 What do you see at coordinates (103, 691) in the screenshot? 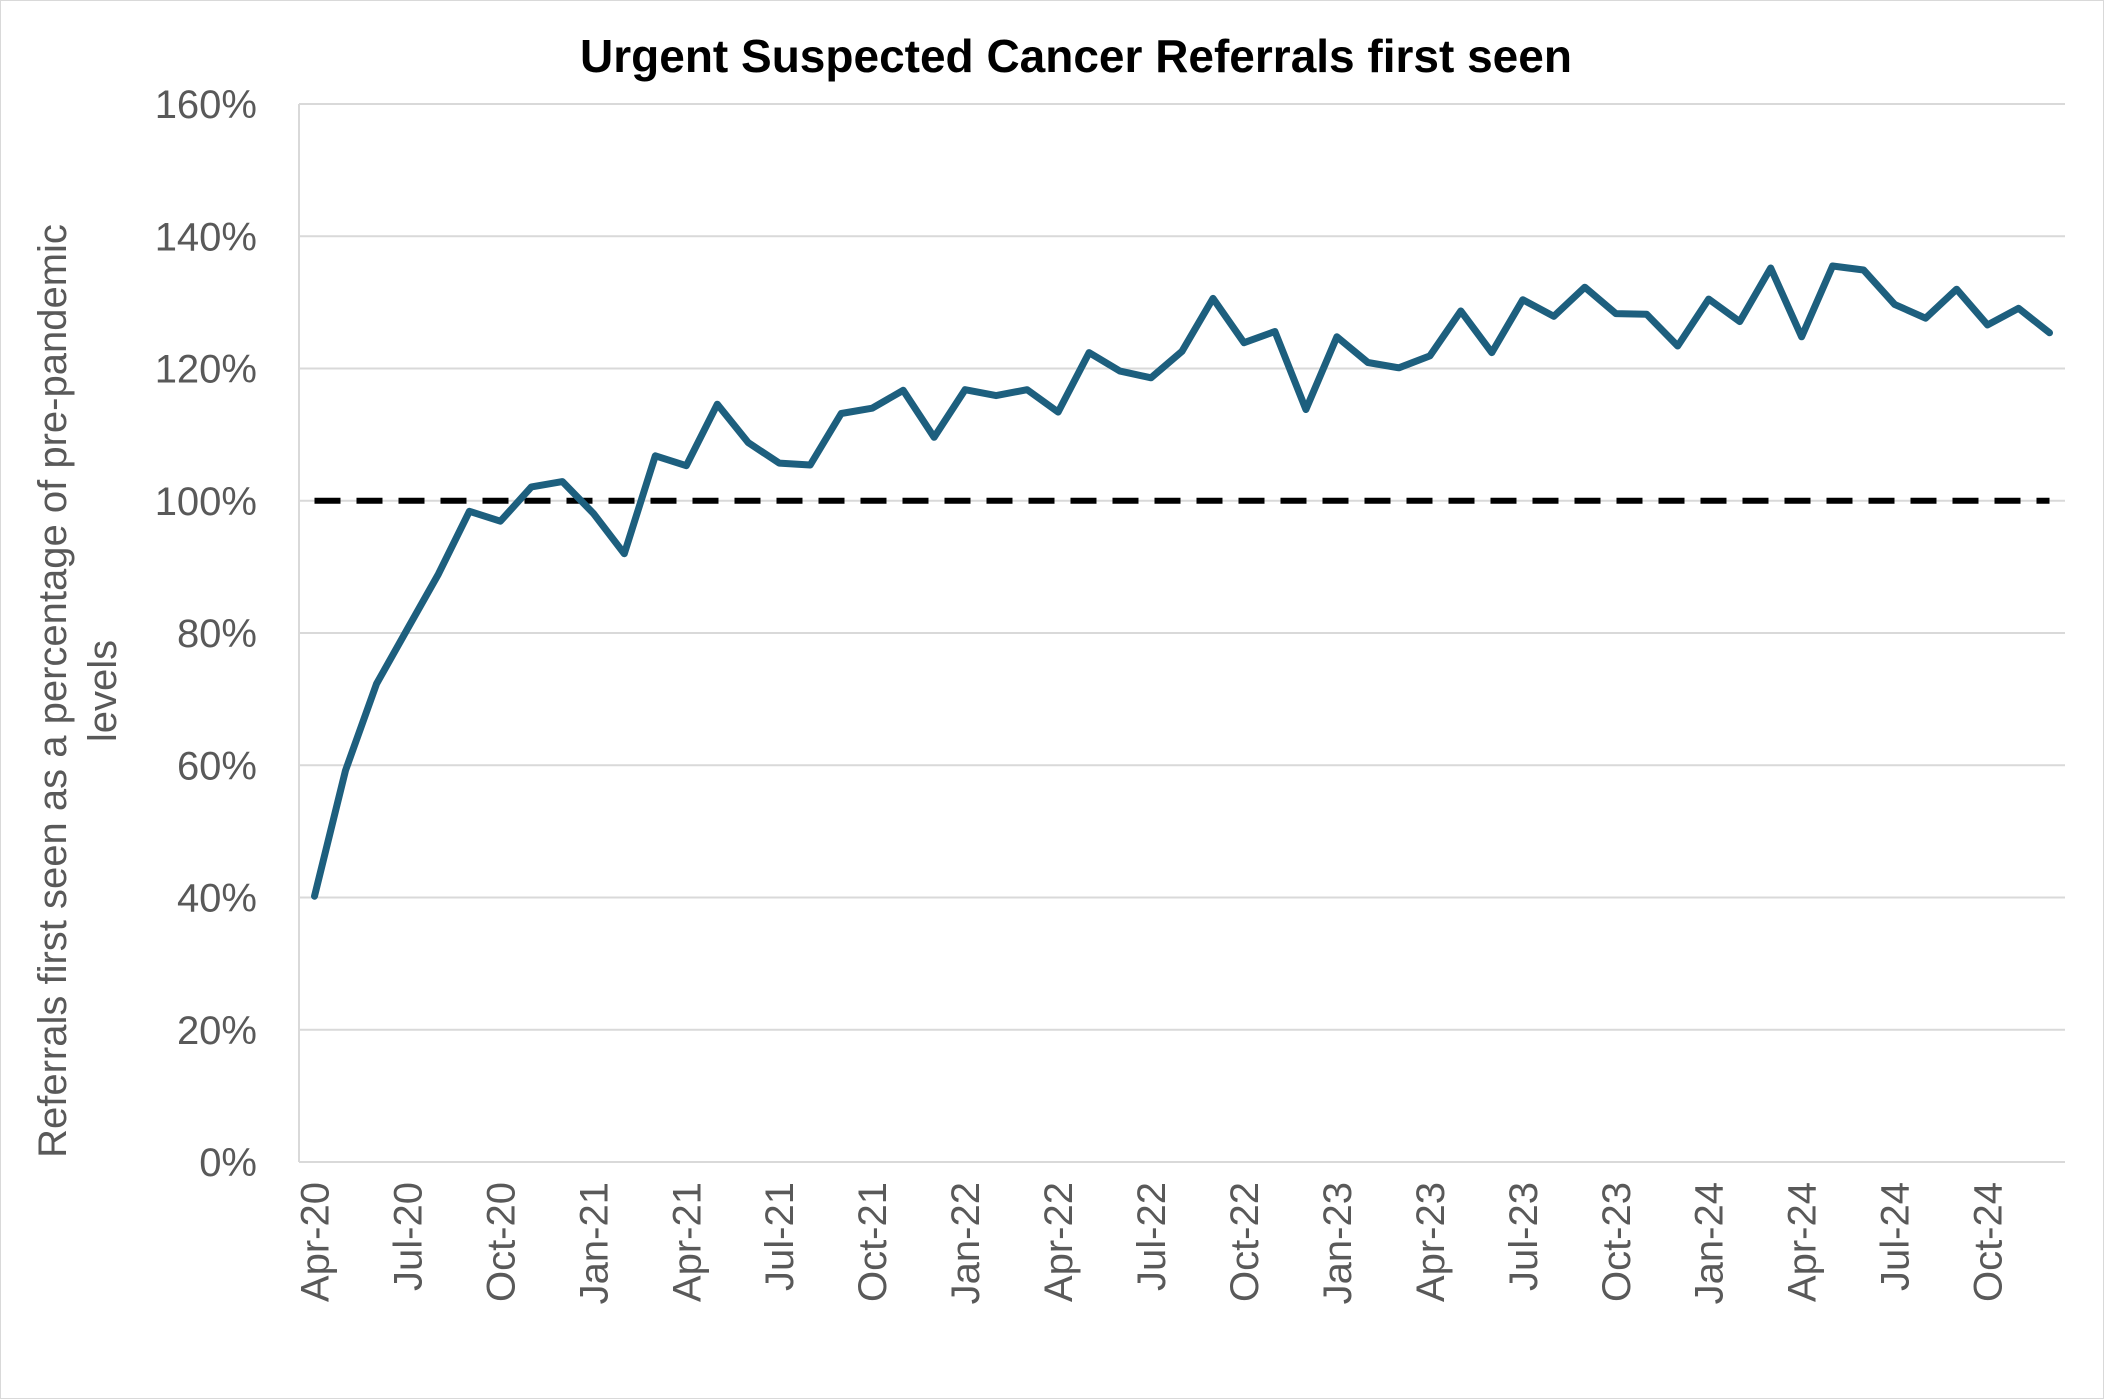
I see `y-axis-title-line-2: levels` at bounding box center [103, 691].